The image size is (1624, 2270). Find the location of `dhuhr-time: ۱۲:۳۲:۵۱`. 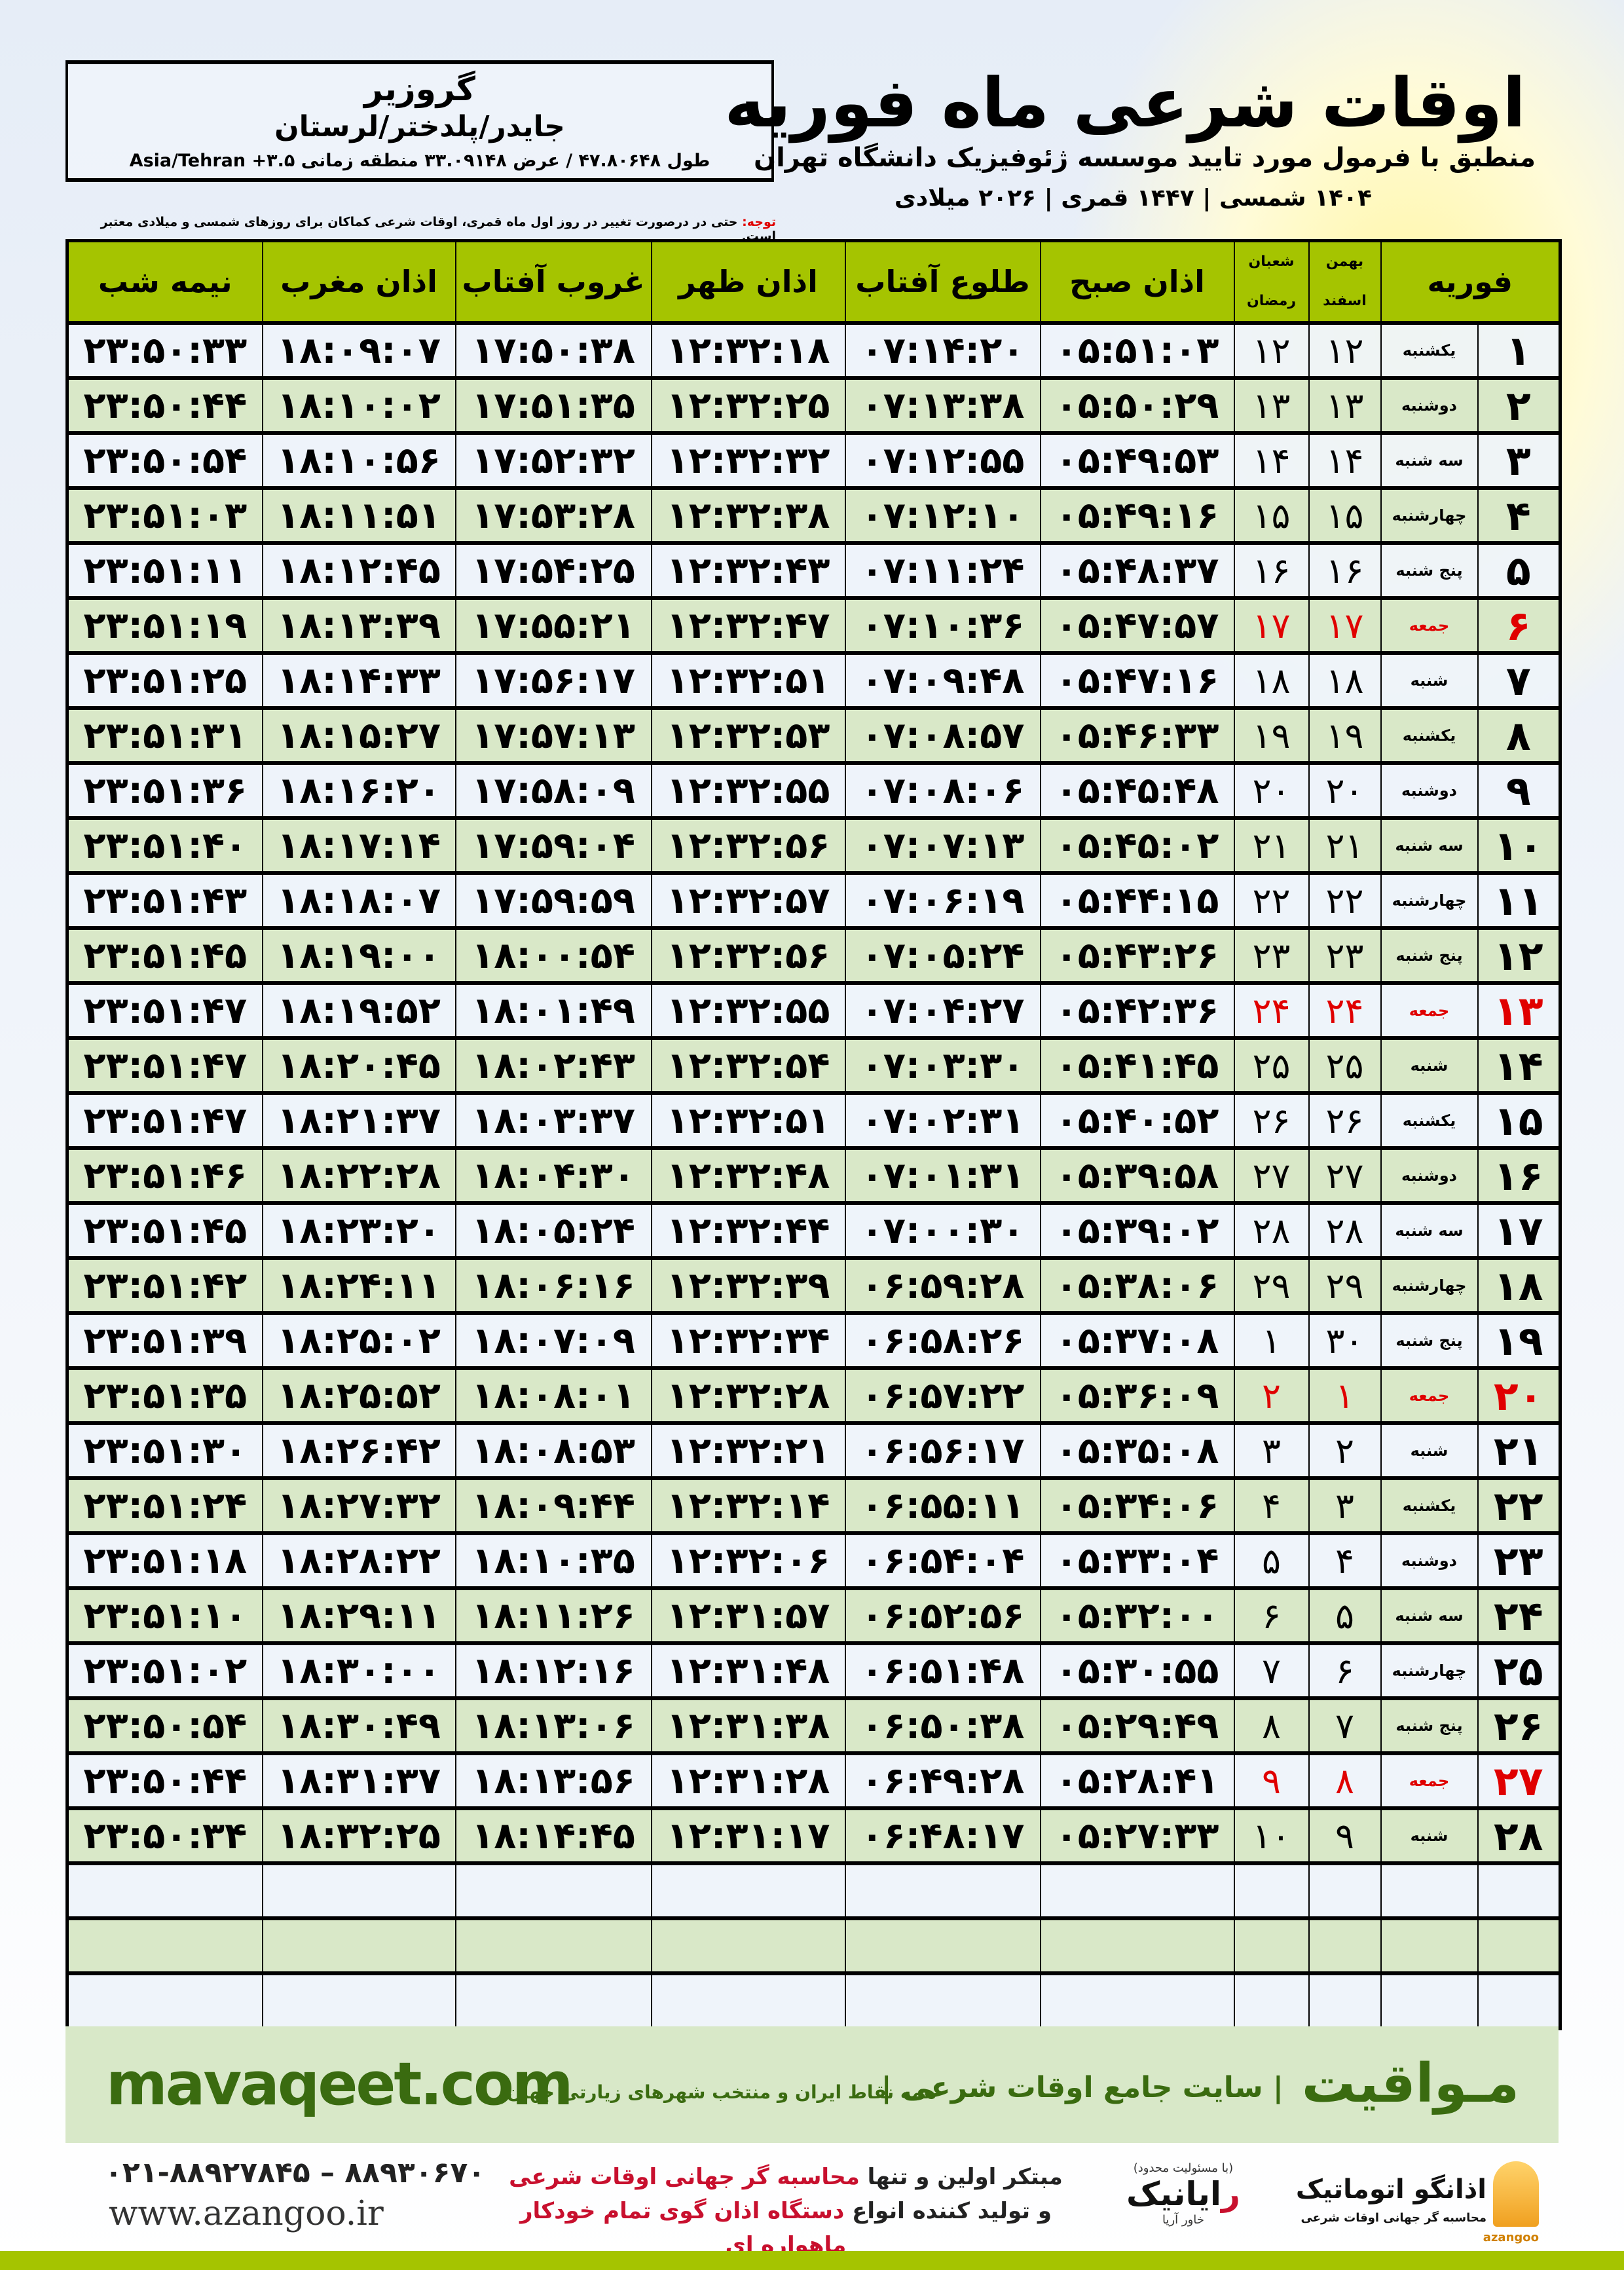

dhuhr-time: ۱۲:۳۲:۵۱ is located at coordinates (747, 1121).